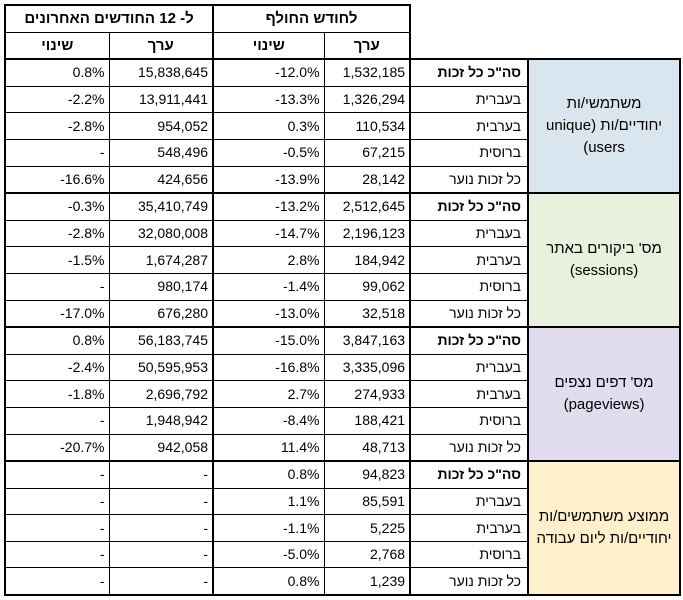 The width and height of the screenshot is (683, 600). What do you see at coordinates (367, 314) in the screenshot?
I see `month-value-cell: 32,518` at bounding box center [367, 314].